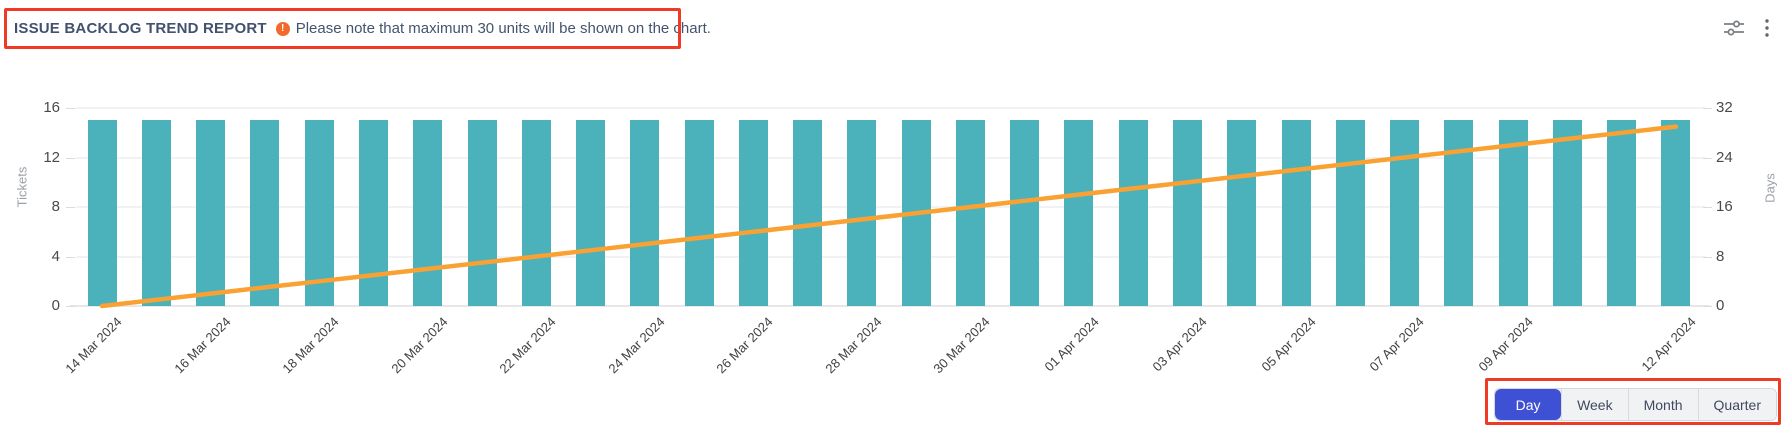 This screenshot has height=427, width=1788. I want to click on alert-circle-icon: !, so click(282, 28).